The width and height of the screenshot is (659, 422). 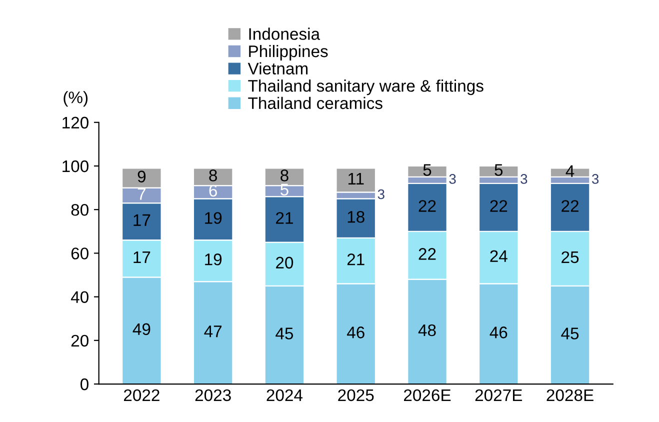 I want to click on legend-label: Indonesia, so click(x=284, y=34).